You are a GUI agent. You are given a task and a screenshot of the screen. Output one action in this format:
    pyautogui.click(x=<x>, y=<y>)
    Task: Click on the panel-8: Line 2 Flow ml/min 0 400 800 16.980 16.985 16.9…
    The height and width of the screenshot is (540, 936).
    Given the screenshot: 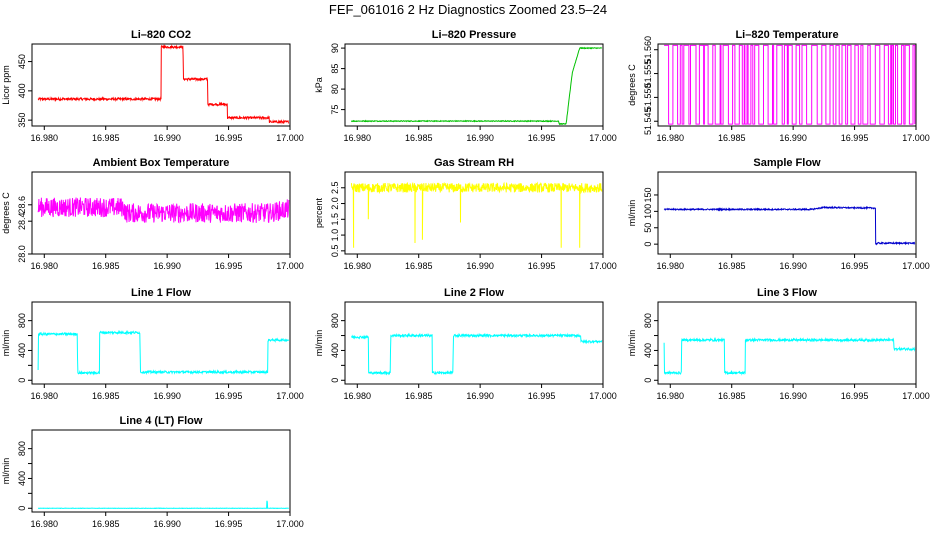 What is the action you would take?
    pyautogui.click(x=465, y=344)
    